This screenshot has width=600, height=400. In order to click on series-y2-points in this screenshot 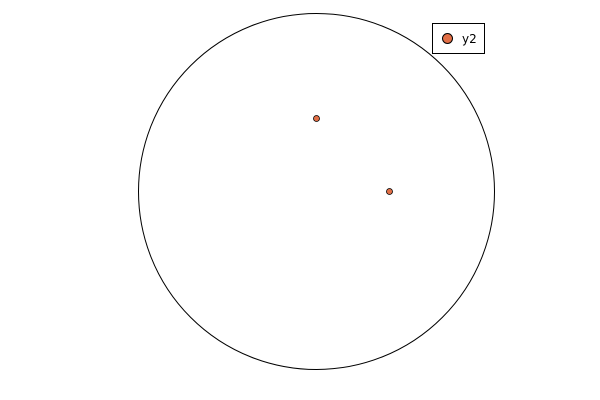, I will do `click(353, 155)`.